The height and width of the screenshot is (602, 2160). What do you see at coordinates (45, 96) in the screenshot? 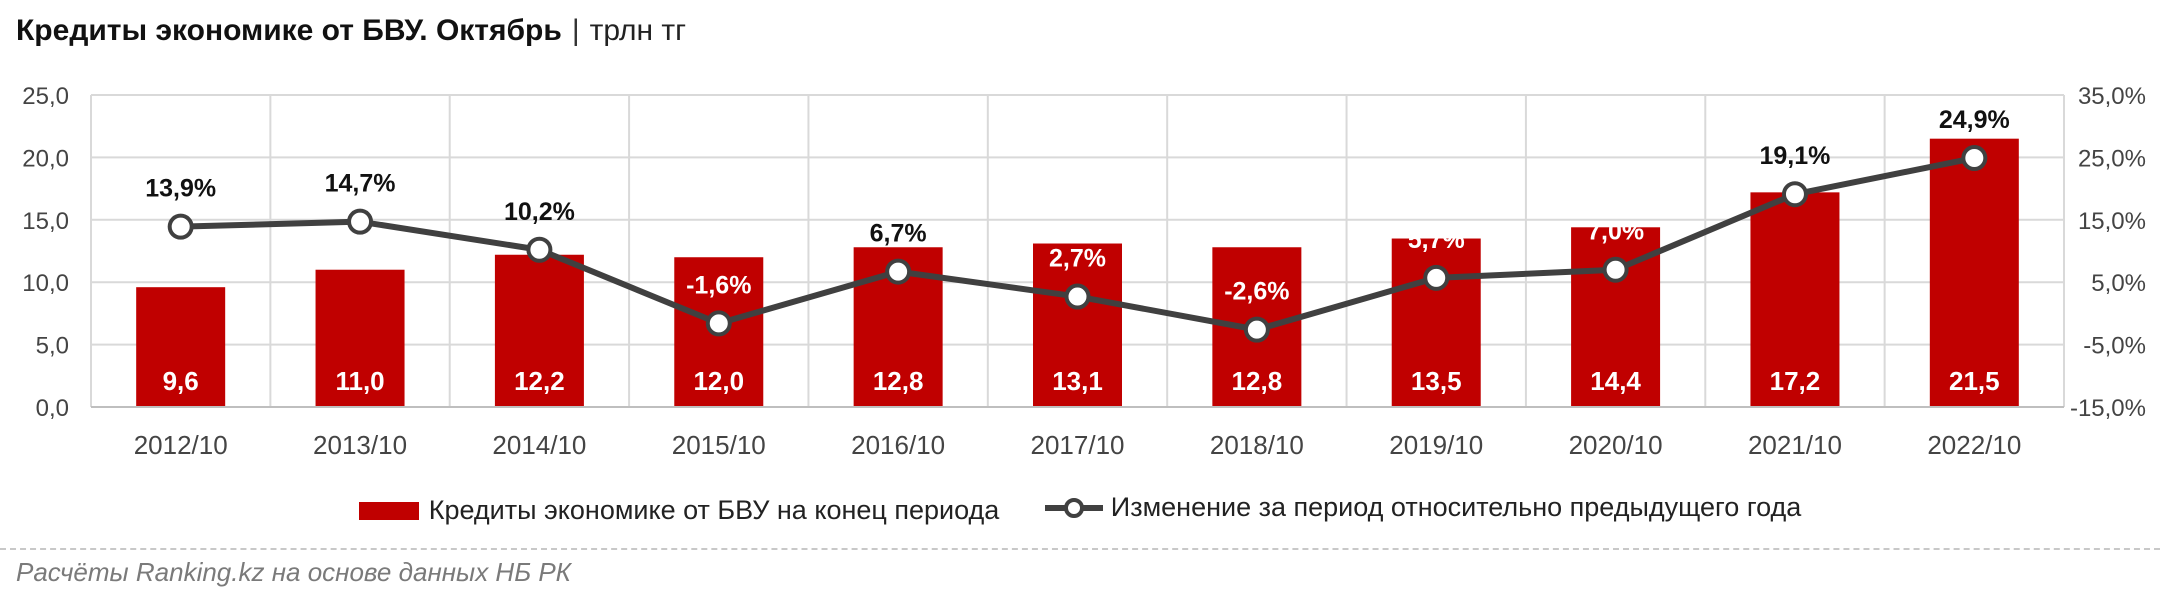
I see `y-left-tick-label: 25,0` at bounding box center [45, 96].